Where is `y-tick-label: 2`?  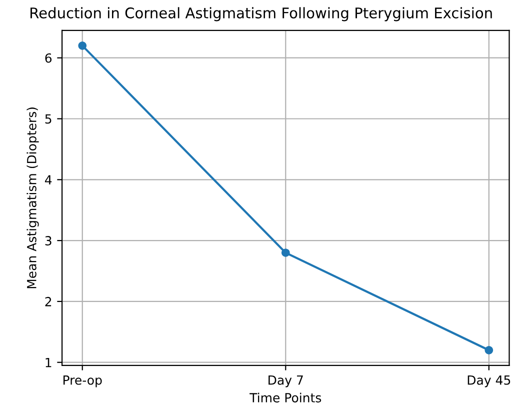 y-tick-label: 2 is located at coordinates (48, 301).